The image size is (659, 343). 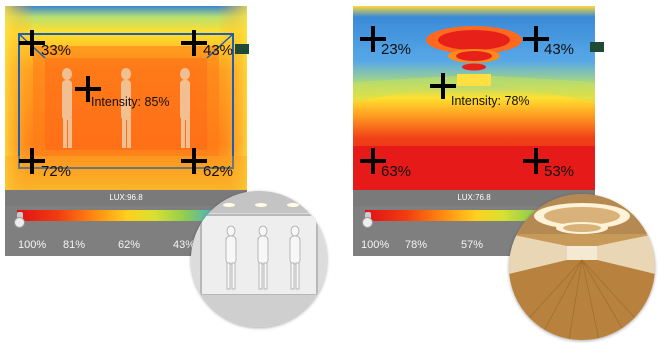 I want to click on scale-tick: 81%, so click(x=74, y=245).